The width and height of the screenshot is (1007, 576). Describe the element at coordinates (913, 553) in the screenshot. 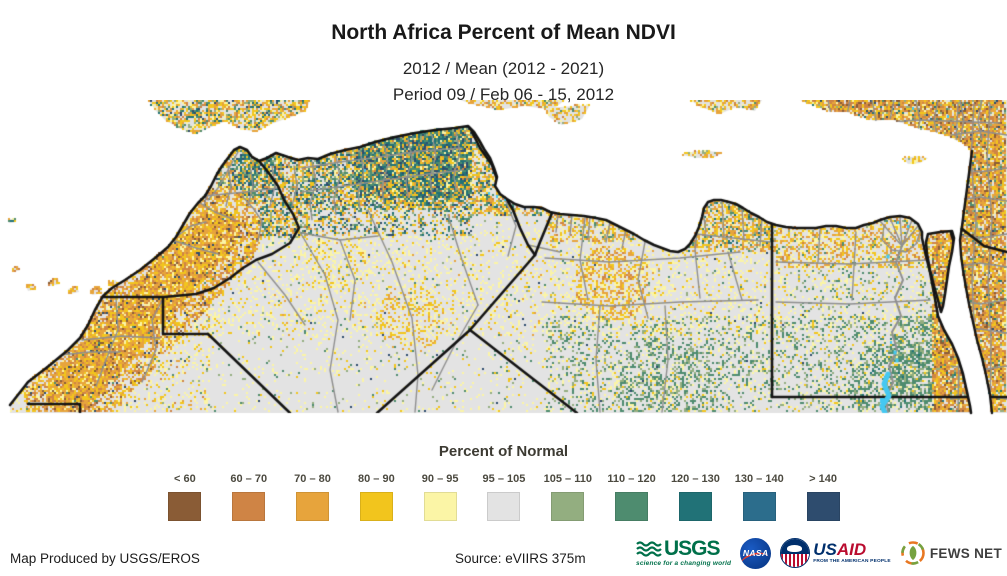

I see `fewsnet-globe-icon` at that location.